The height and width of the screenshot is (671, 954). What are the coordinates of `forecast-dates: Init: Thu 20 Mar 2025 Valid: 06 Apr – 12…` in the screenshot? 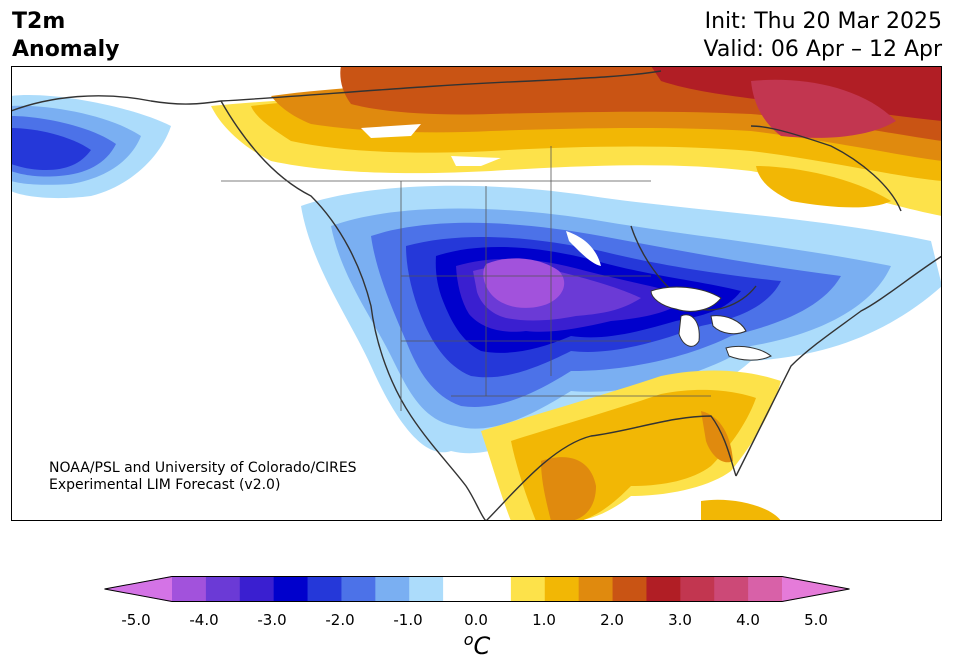 It's located at (823, 36).